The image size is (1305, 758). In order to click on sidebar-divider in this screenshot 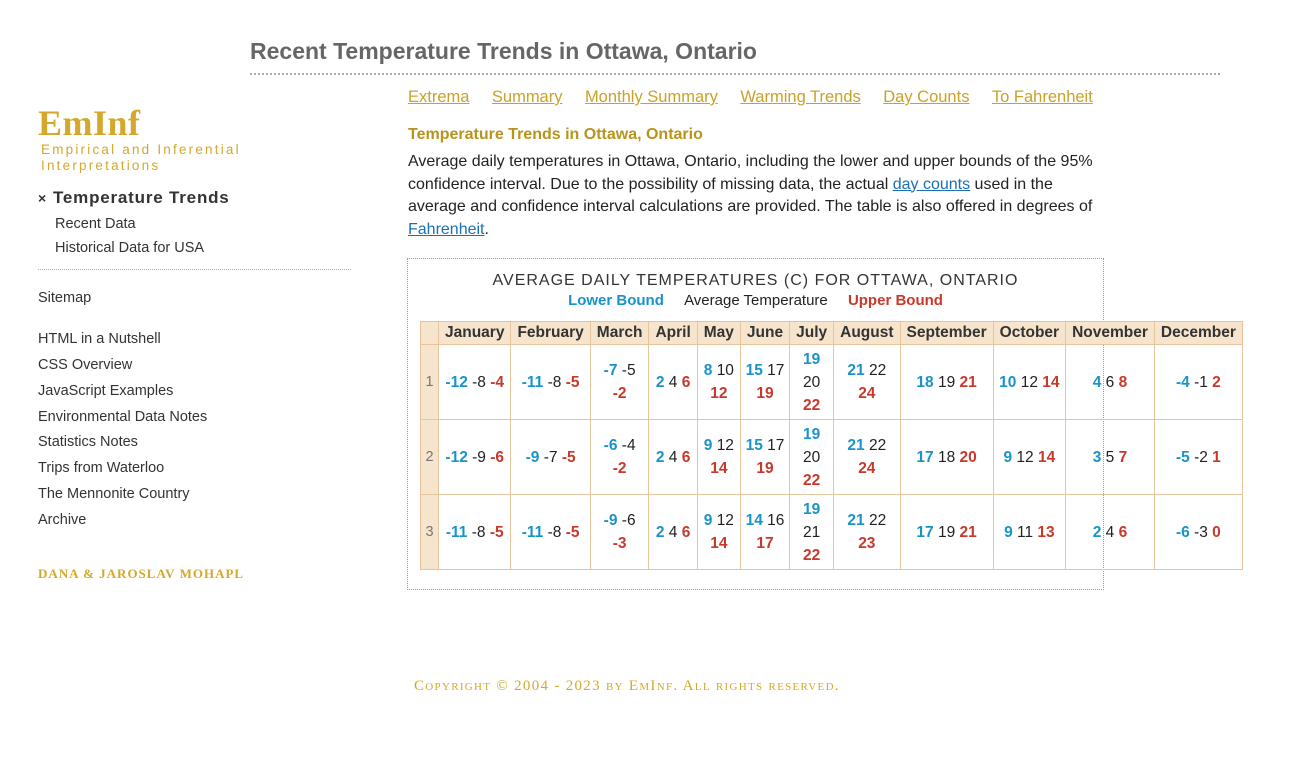, I will do `click(194, 269)`.